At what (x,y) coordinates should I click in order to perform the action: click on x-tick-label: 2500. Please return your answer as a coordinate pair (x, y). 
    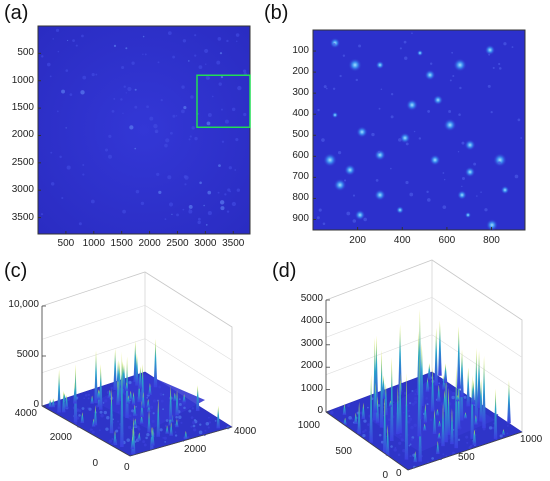
    Looking at the image, I should click on (177, 243).